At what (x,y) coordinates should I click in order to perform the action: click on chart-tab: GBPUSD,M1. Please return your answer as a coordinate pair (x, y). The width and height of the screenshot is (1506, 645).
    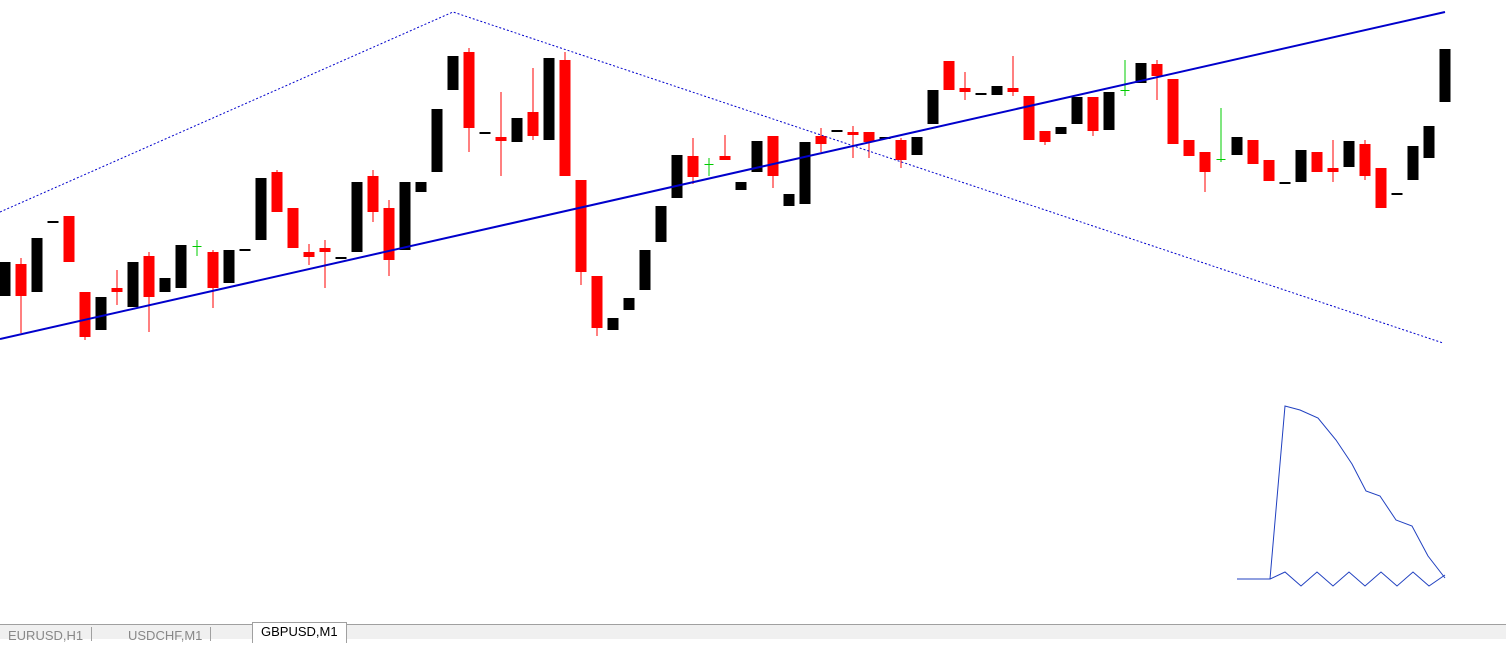
    Looking at the image, I should click on (299, 632).